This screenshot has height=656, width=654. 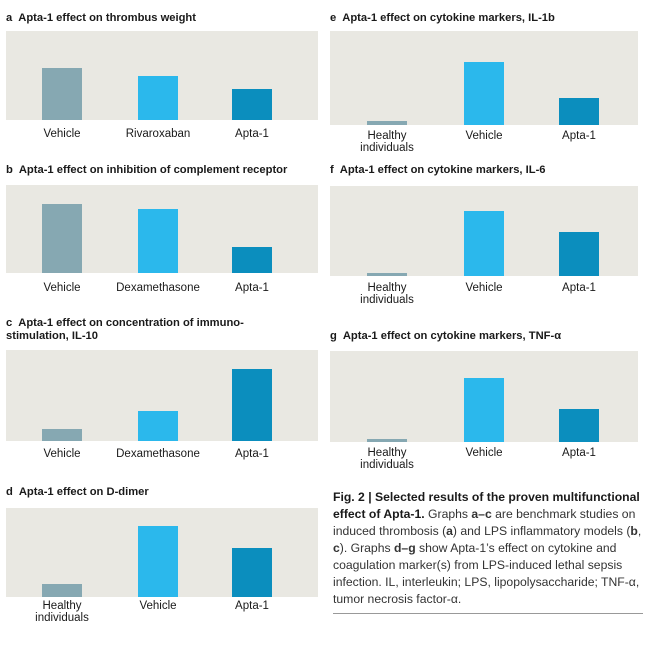 I want to click on chart-title-text: Apta-1 effect on cytokine markers, TNF-α, so click(x=452, y=336).